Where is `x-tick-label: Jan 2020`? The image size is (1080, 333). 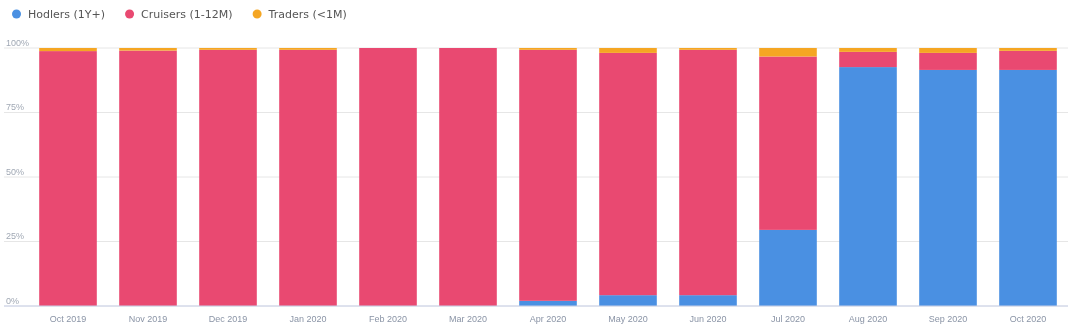 x-tick-label: Jan 2020 is located at coordinates (308, 318).